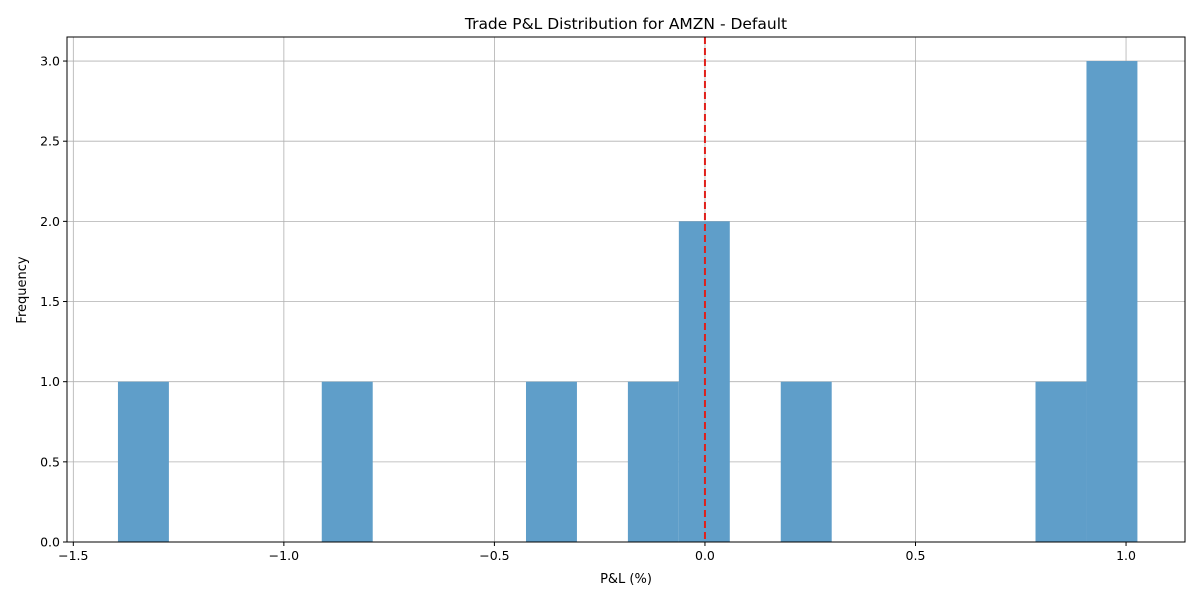  What do you see at coordinates (50, 221) in the screenshot?
I see `y-tick-label: 2.0` at bounding box center [50, 221].